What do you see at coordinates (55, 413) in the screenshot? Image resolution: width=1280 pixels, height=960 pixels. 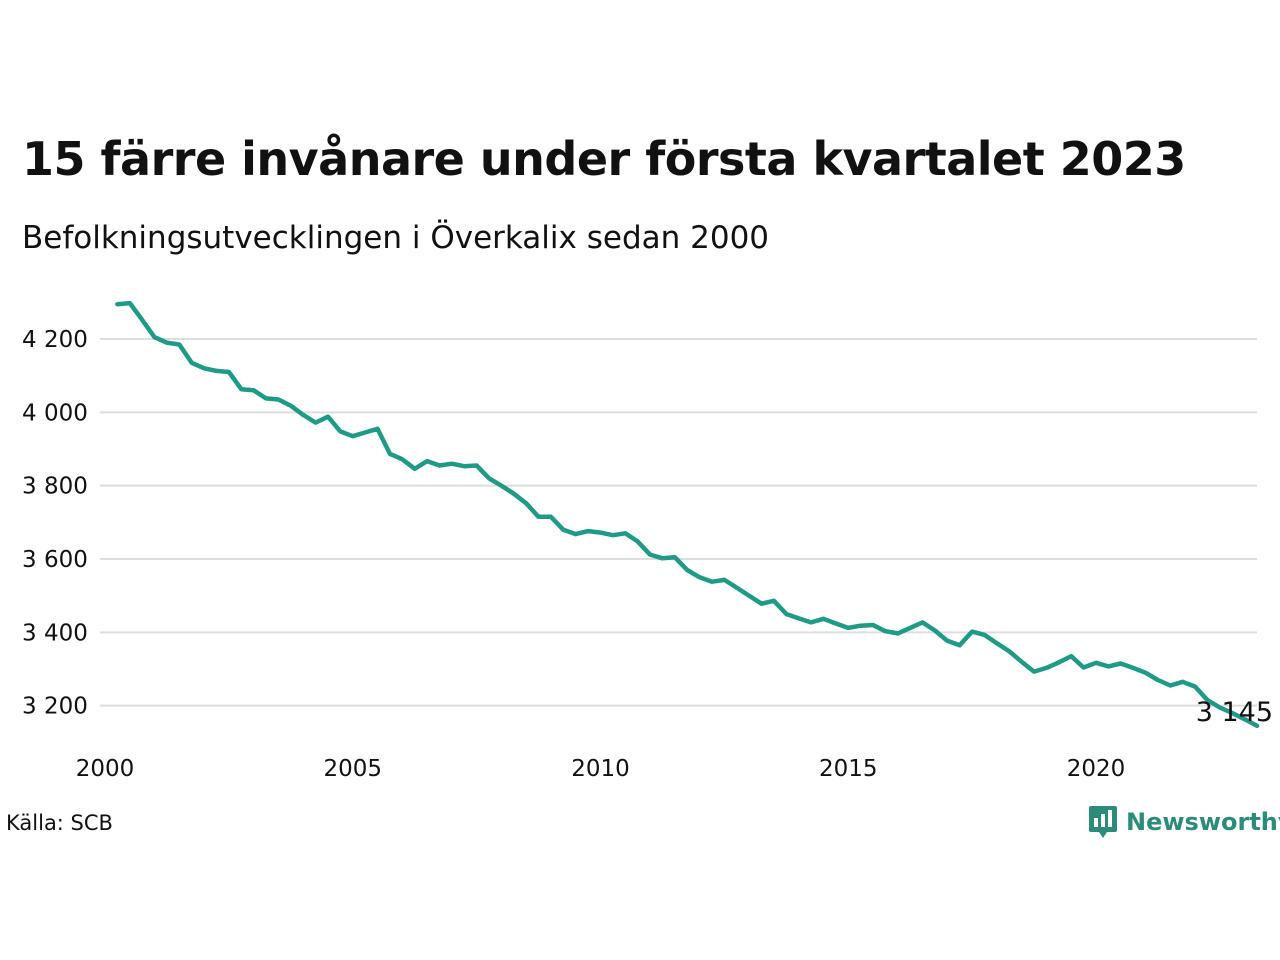 I see `y-tick-label: 4 000` at bounding box center [55, 413].